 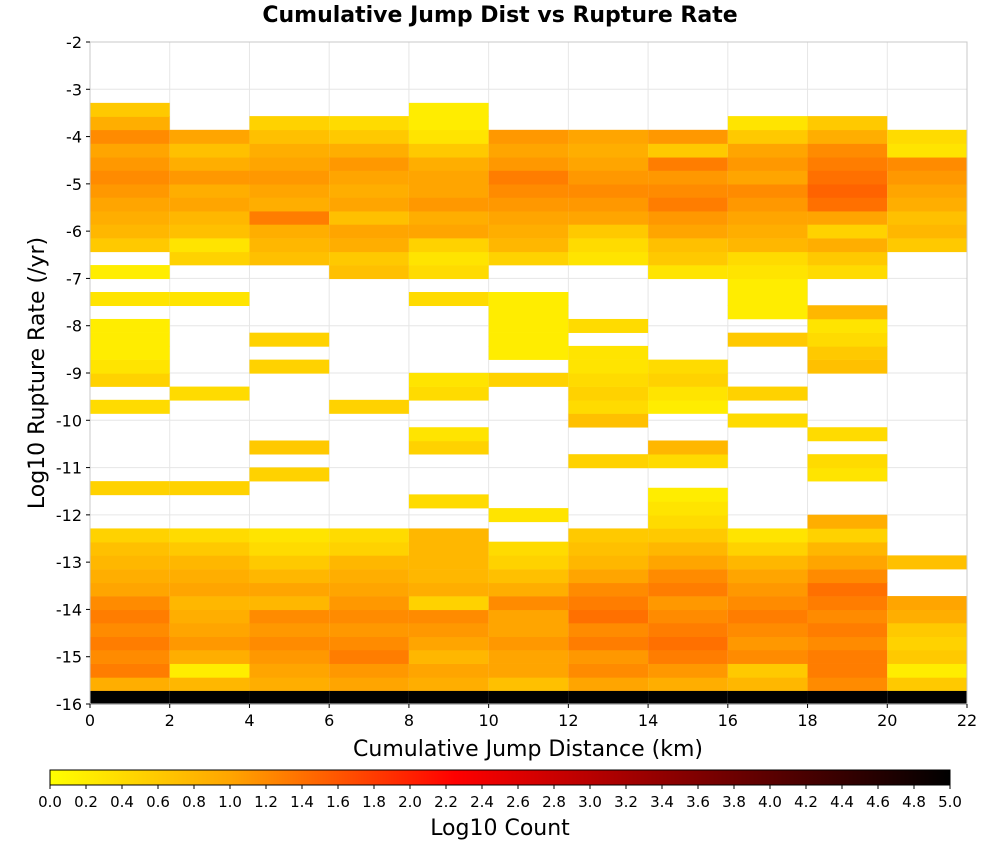 What do you see at coordinates (74, 231) in the screenshot?
I see `y-tick-label: -6` at bounding box center [74, 231].